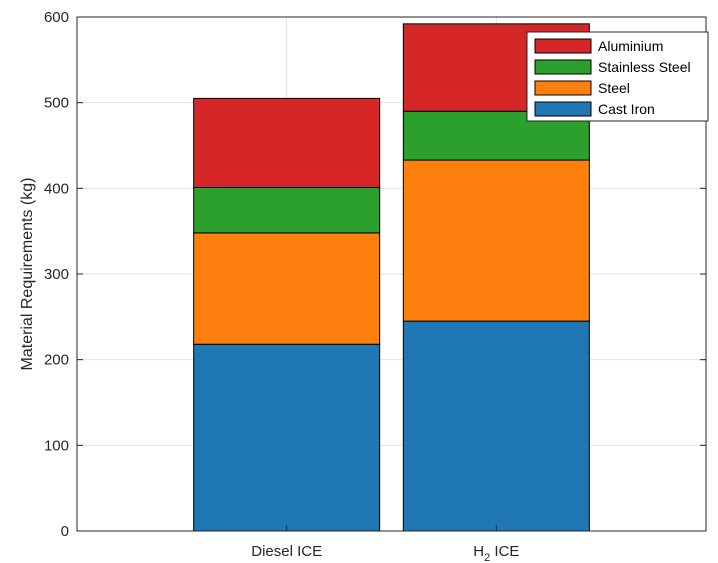  I want to click on y-tick-label: 400, so click(56, 188).